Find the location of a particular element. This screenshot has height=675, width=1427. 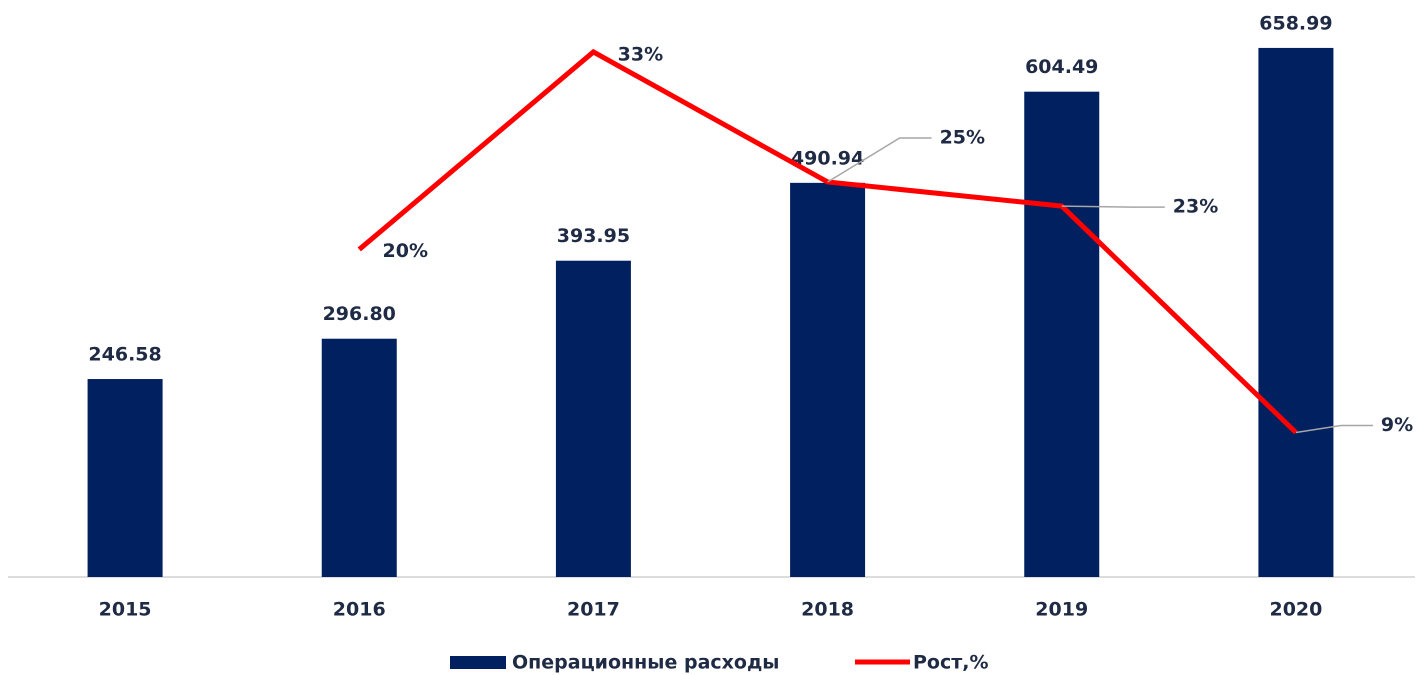

legend-label: Рост,% is located at coordinates (951, 663).